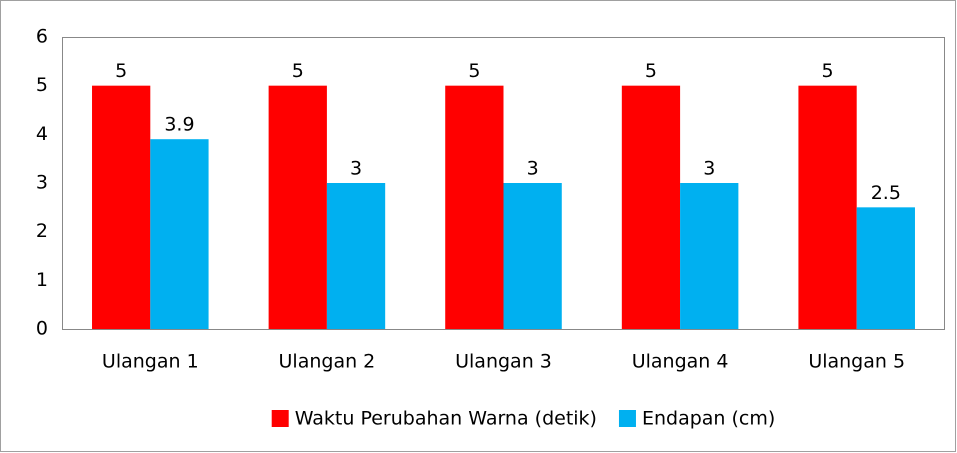 Image resolution: width=957 pixels, height=453 pixels. Describe the element at coordinates (42, 183) in the screenshot. I see `y-tick-label: 3` at that location.